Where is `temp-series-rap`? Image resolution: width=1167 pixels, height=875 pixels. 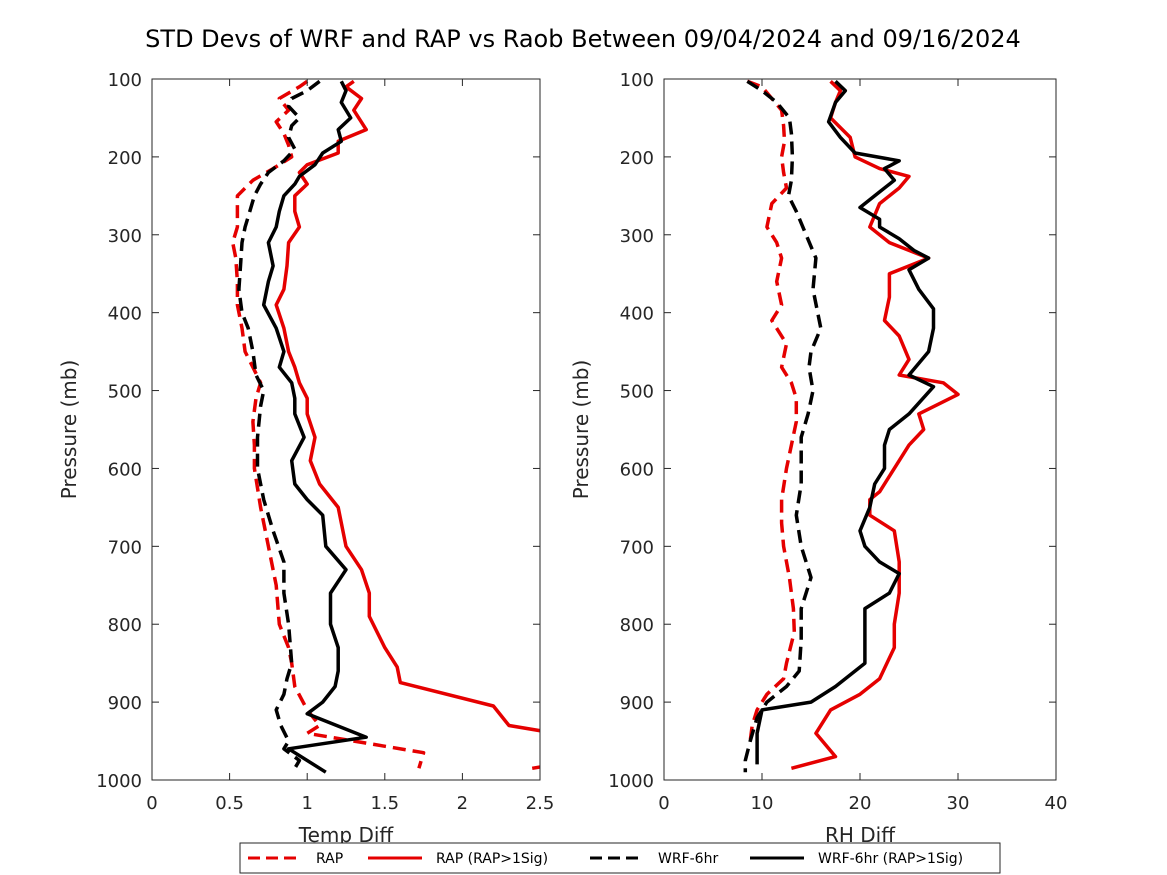 temp-series-rap is located at coordinates (328, 424).